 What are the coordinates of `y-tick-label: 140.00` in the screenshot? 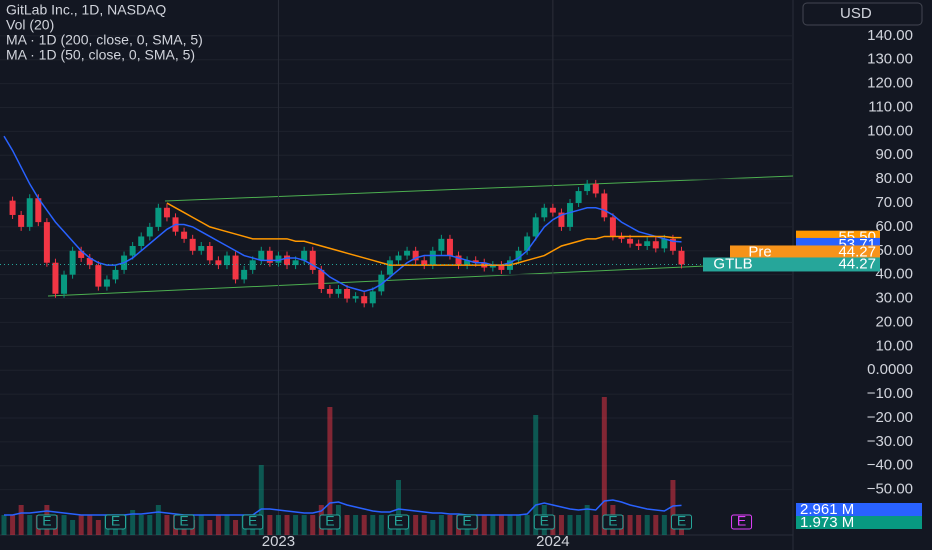 It's located at (890, 35).